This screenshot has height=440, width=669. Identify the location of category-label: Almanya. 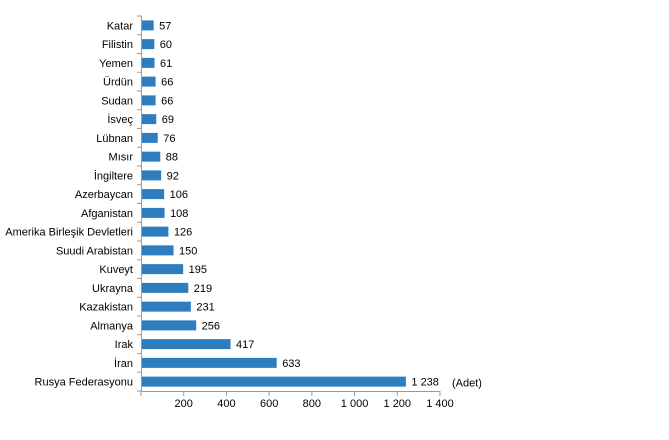
(112, 326).